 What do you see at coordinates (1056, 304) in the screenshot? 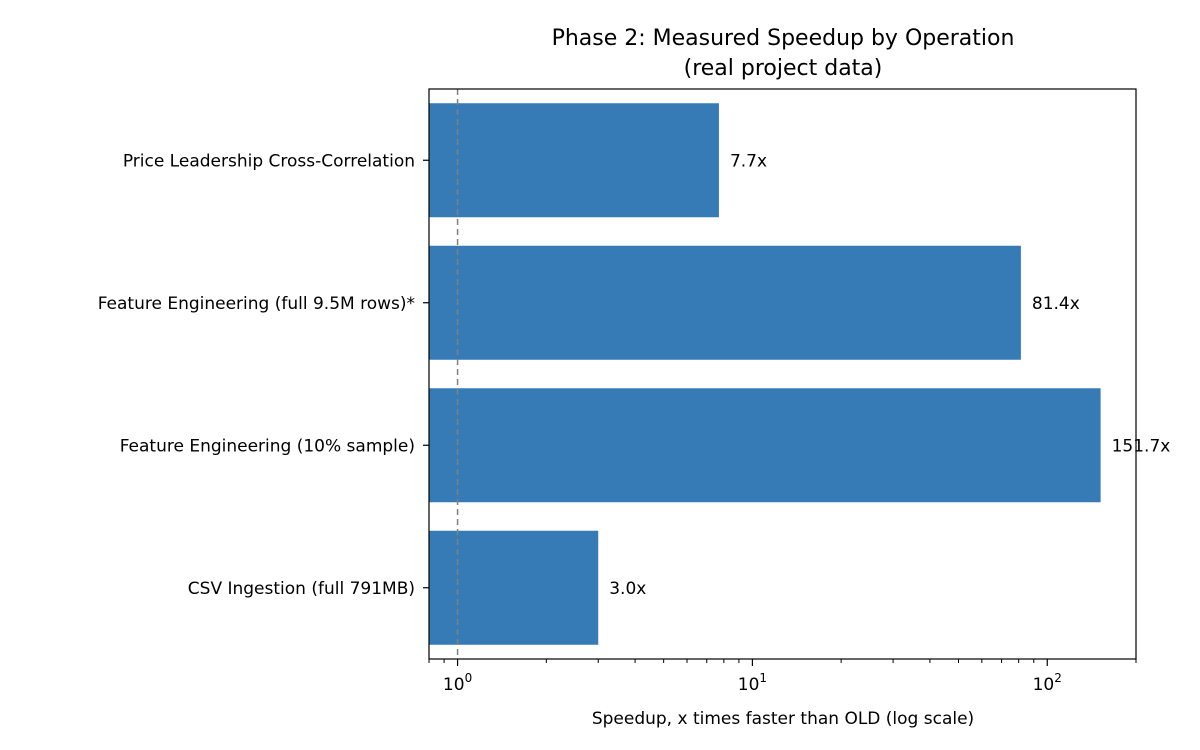
I see `bar-value-label: 81.4x` at bounding box center [1056, 304].